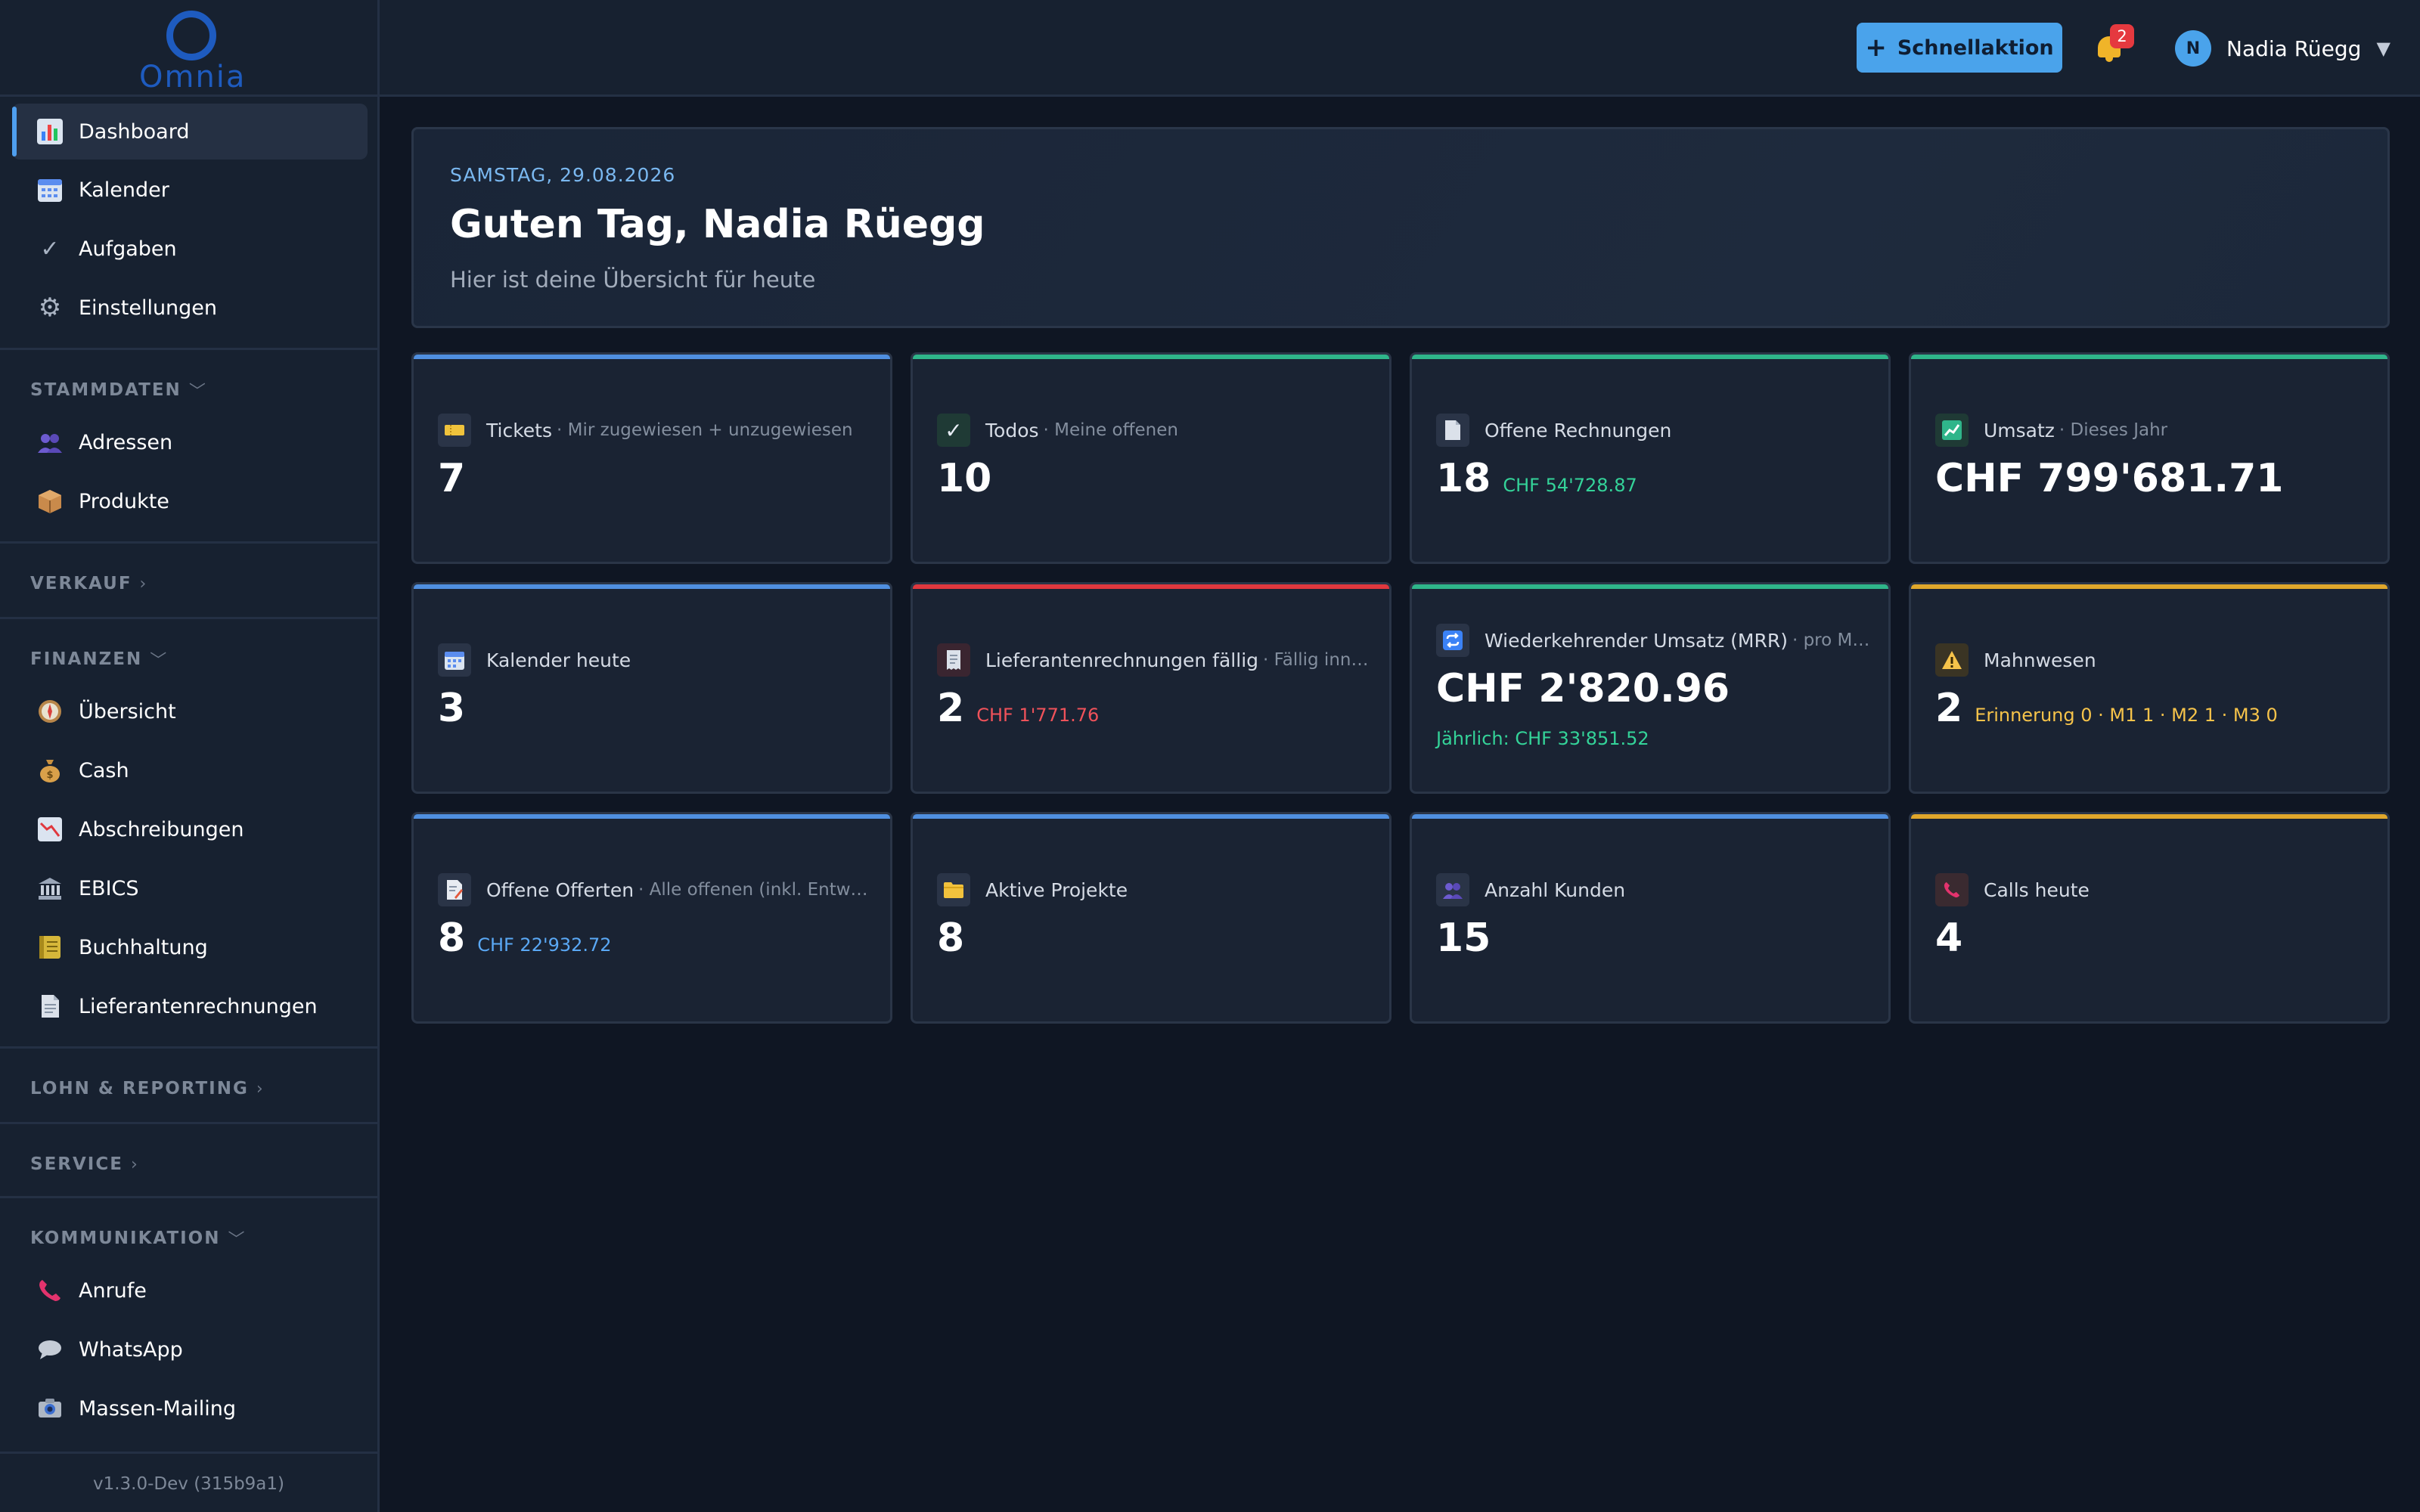  Describe the element at coordinates (113, 1290) in the screenshot. I see `sidebar-item-label: Anrufe` at that location.